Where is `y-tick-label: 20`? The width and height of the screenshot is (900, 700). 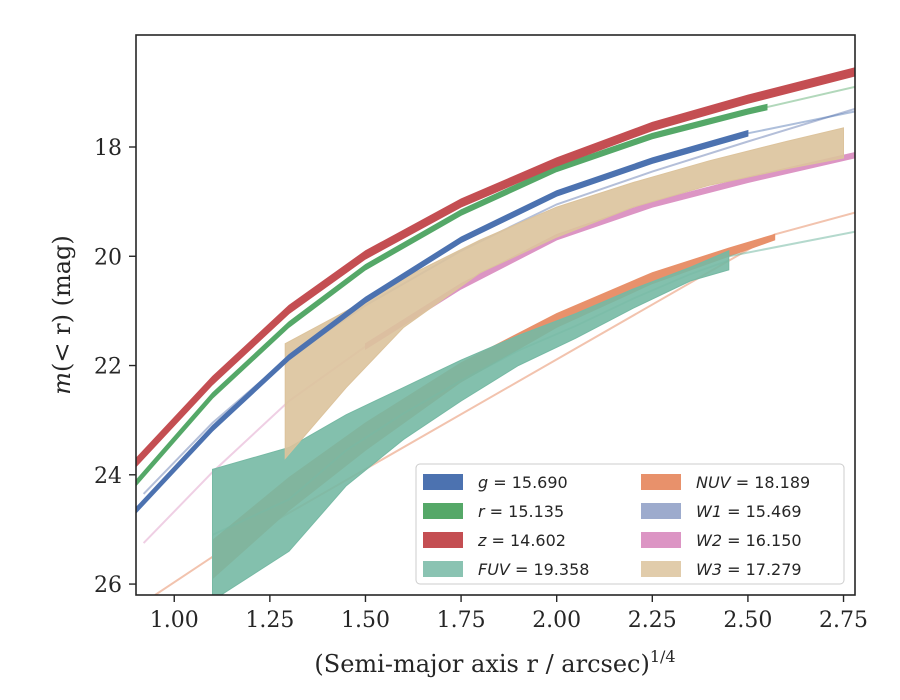
y-tick-label: 20 is located at coordinates (108, 257).